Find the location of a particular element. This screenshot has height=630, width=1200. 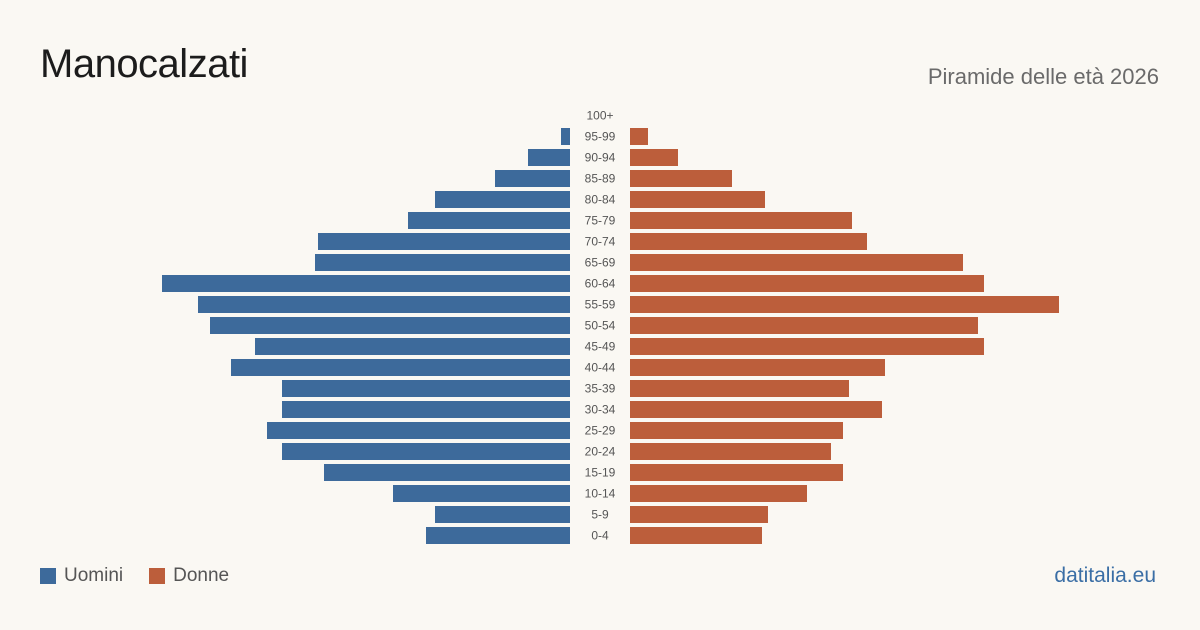

age-label-45-49: 45-49 is located at coordinates (600, 347).